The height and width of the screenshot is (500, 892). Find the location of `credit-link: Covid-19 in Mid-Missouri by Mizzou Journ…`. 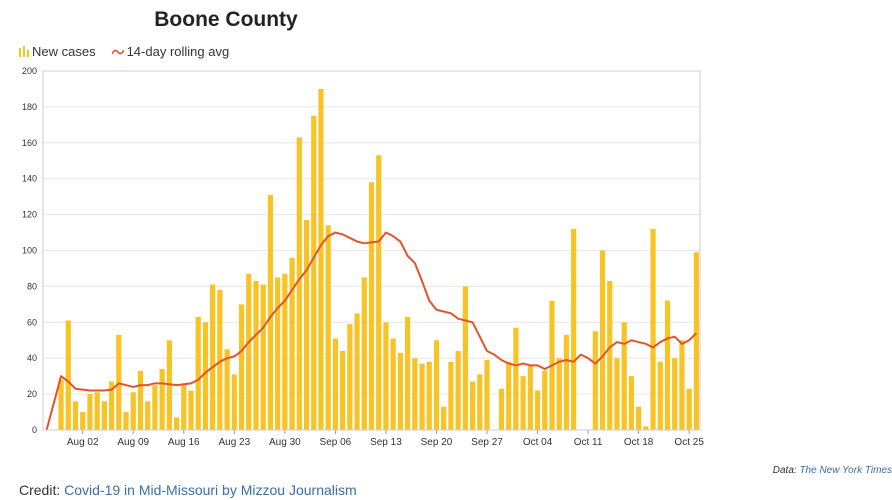

credit-link: Covid-19 in Mid-Missouri by Mizzou Journ… is located at coordinates (210, 490).